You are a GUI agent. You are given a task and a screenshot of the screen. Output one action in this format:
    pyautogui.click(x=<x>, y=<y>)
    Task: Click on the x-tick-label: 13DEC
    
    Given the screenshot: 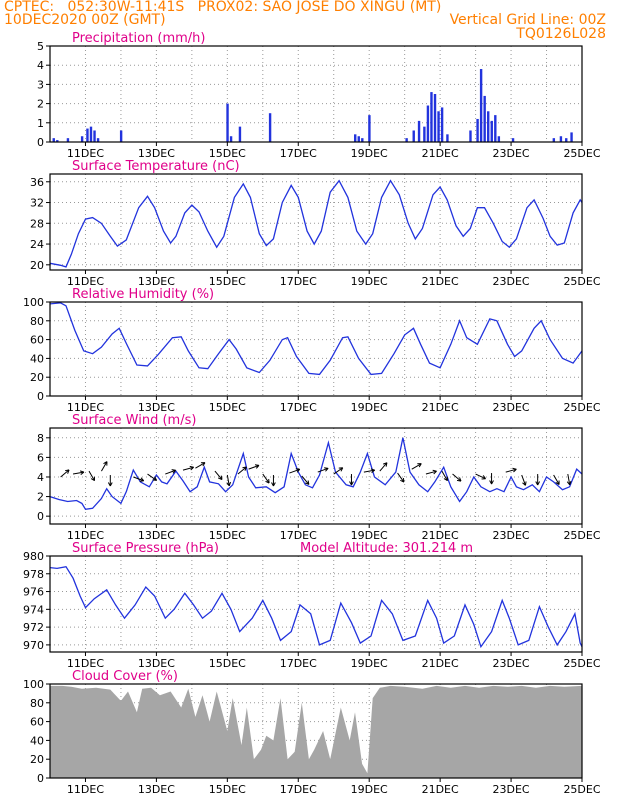 What is the action you would take?
    pyautogui.click(x=156, y=407)
    